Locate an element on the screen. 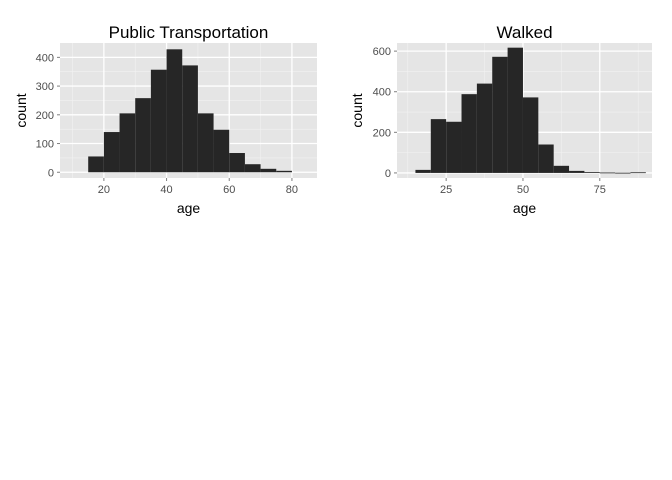  x-tick-label: 80 is located at coordinates (292, 190).